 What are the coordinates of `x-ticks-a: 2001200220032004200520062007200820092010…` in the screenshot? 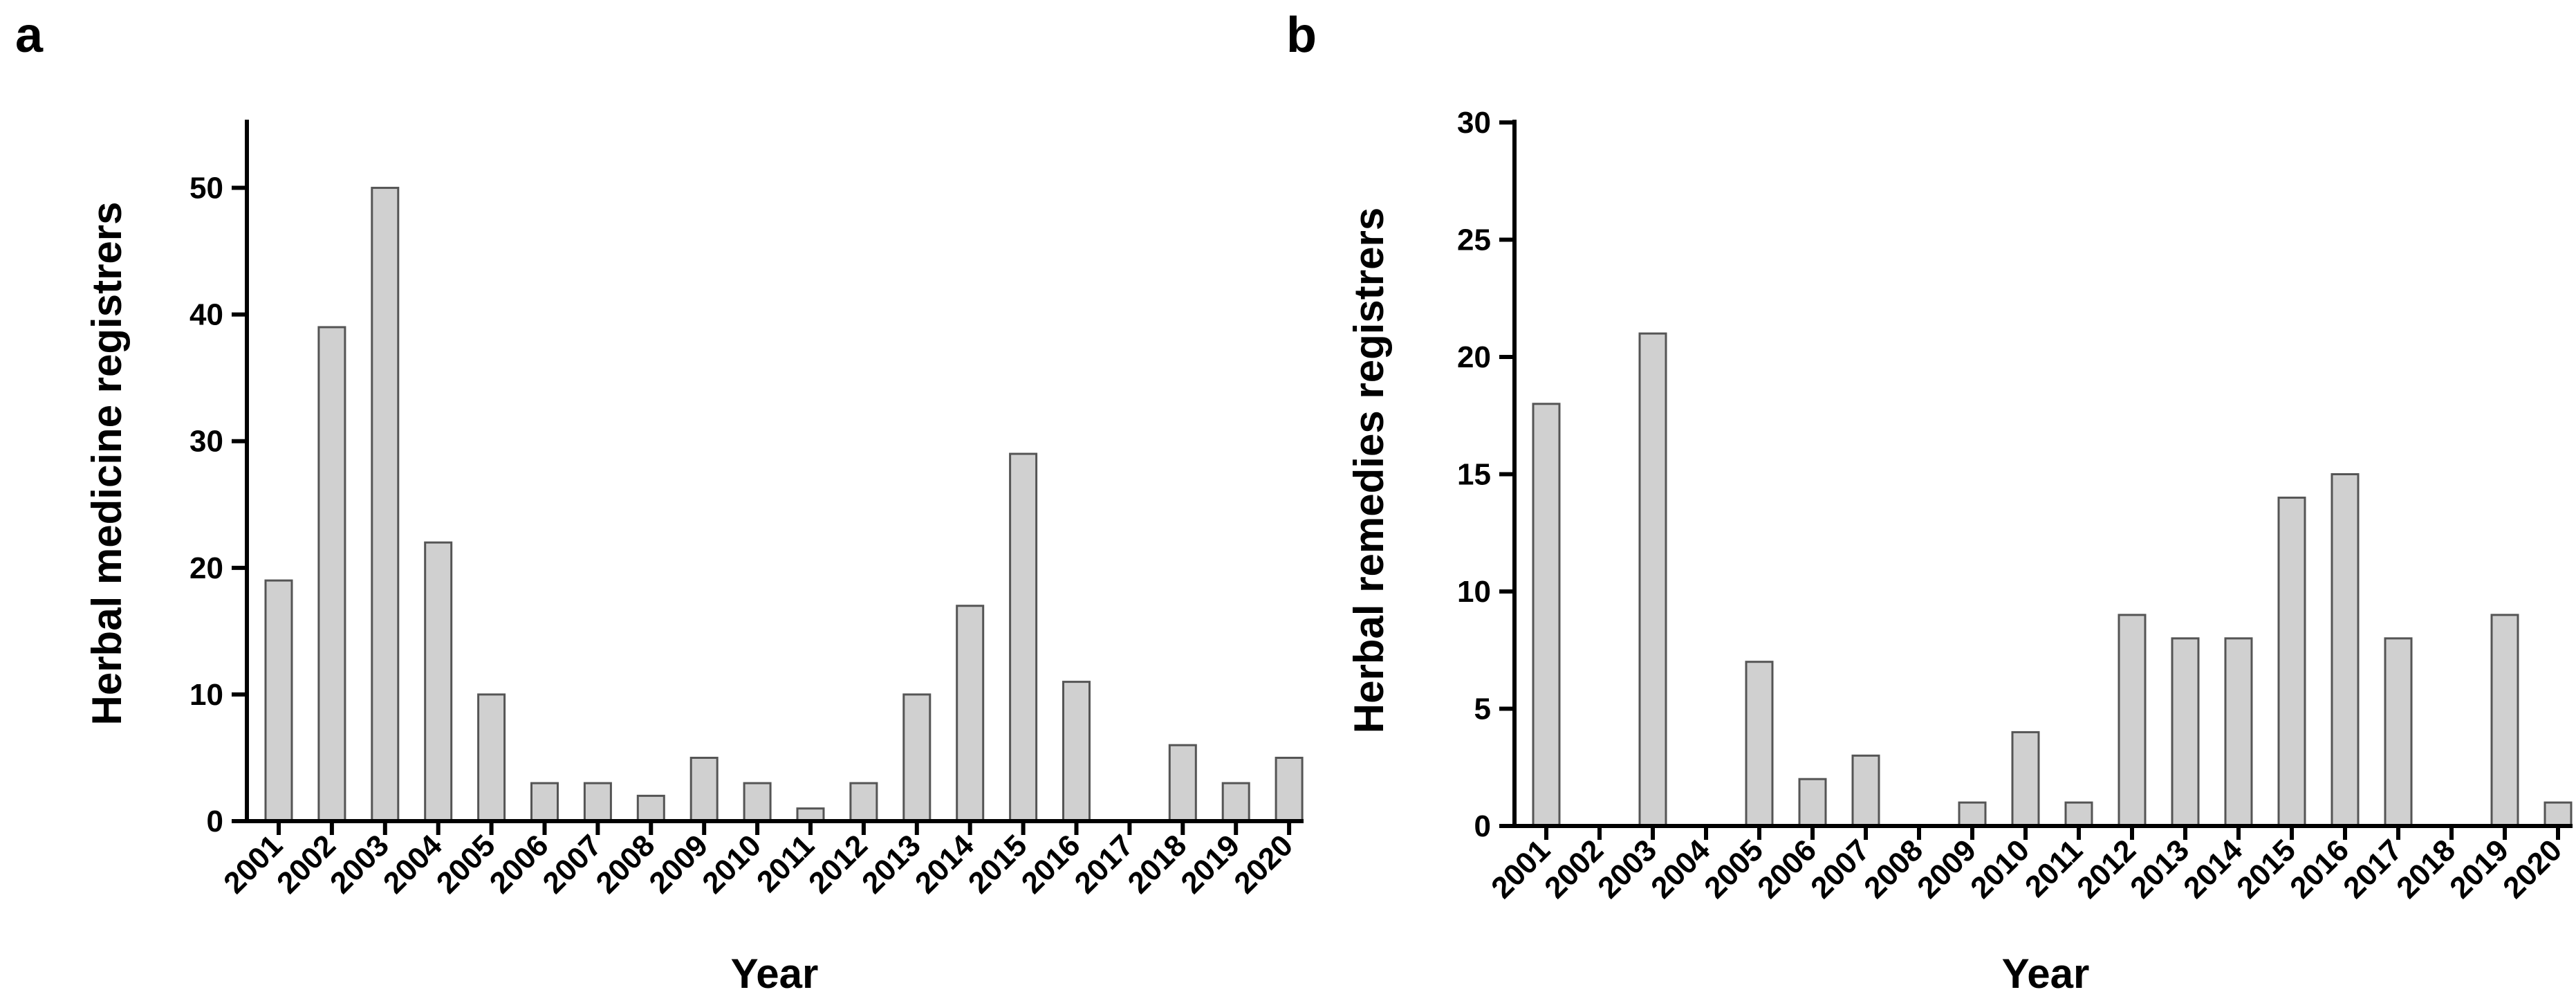 It's located at (758, 860).